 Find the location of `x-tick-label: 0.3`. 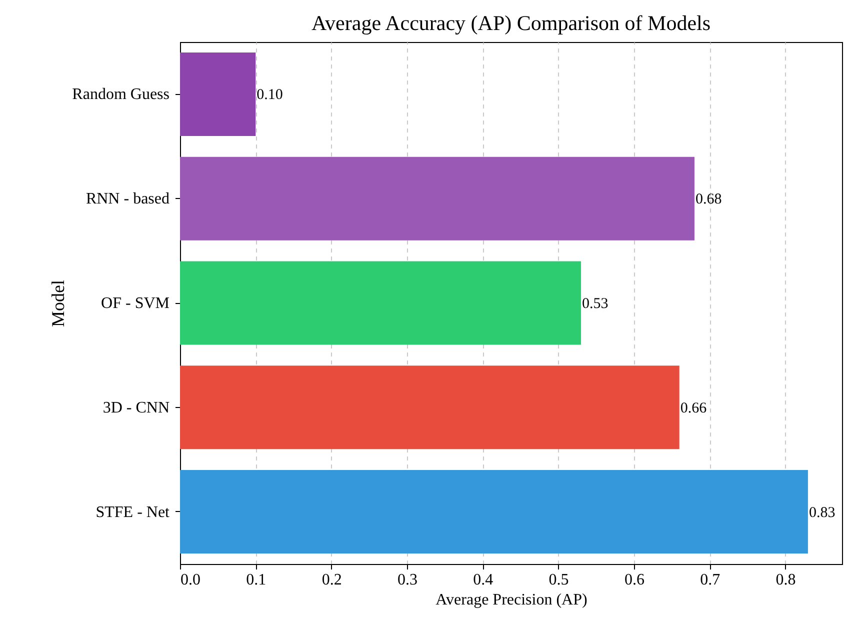

x-tick-label: 0.3 is located at coordinates (407, 580).